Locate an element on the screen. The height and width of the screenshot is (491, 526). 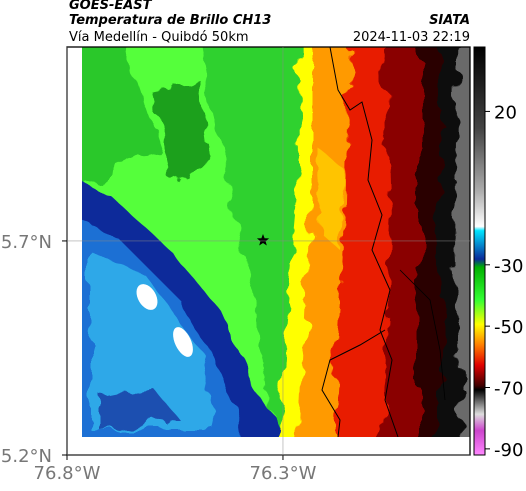
colorbar-tick-label: -50 is located at coordinates (508, 327).